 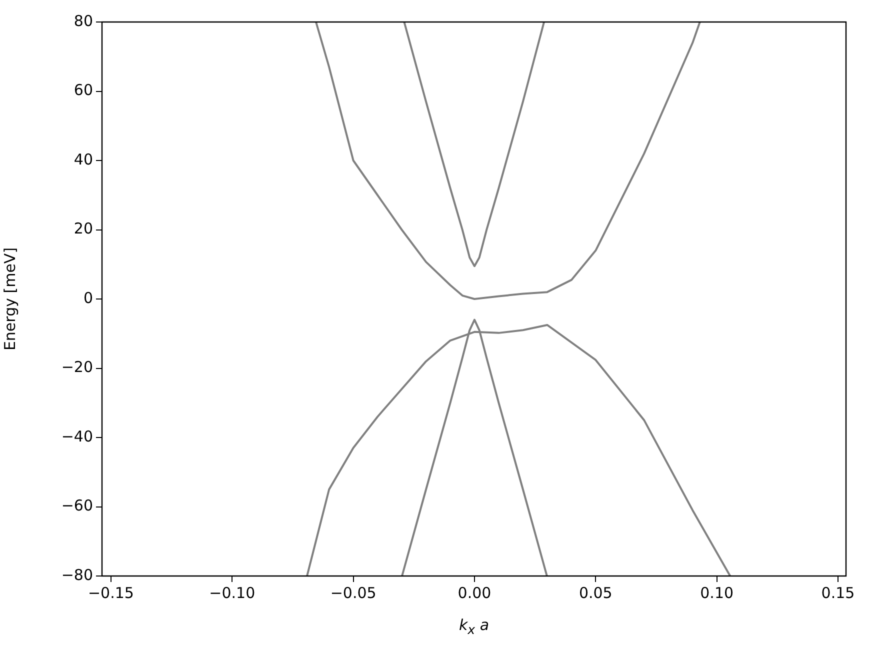 What do you see at coordinates (838, 593) in the screenshot?
I see `x-tick-label: 0.15` at bounding box center [838, 593].